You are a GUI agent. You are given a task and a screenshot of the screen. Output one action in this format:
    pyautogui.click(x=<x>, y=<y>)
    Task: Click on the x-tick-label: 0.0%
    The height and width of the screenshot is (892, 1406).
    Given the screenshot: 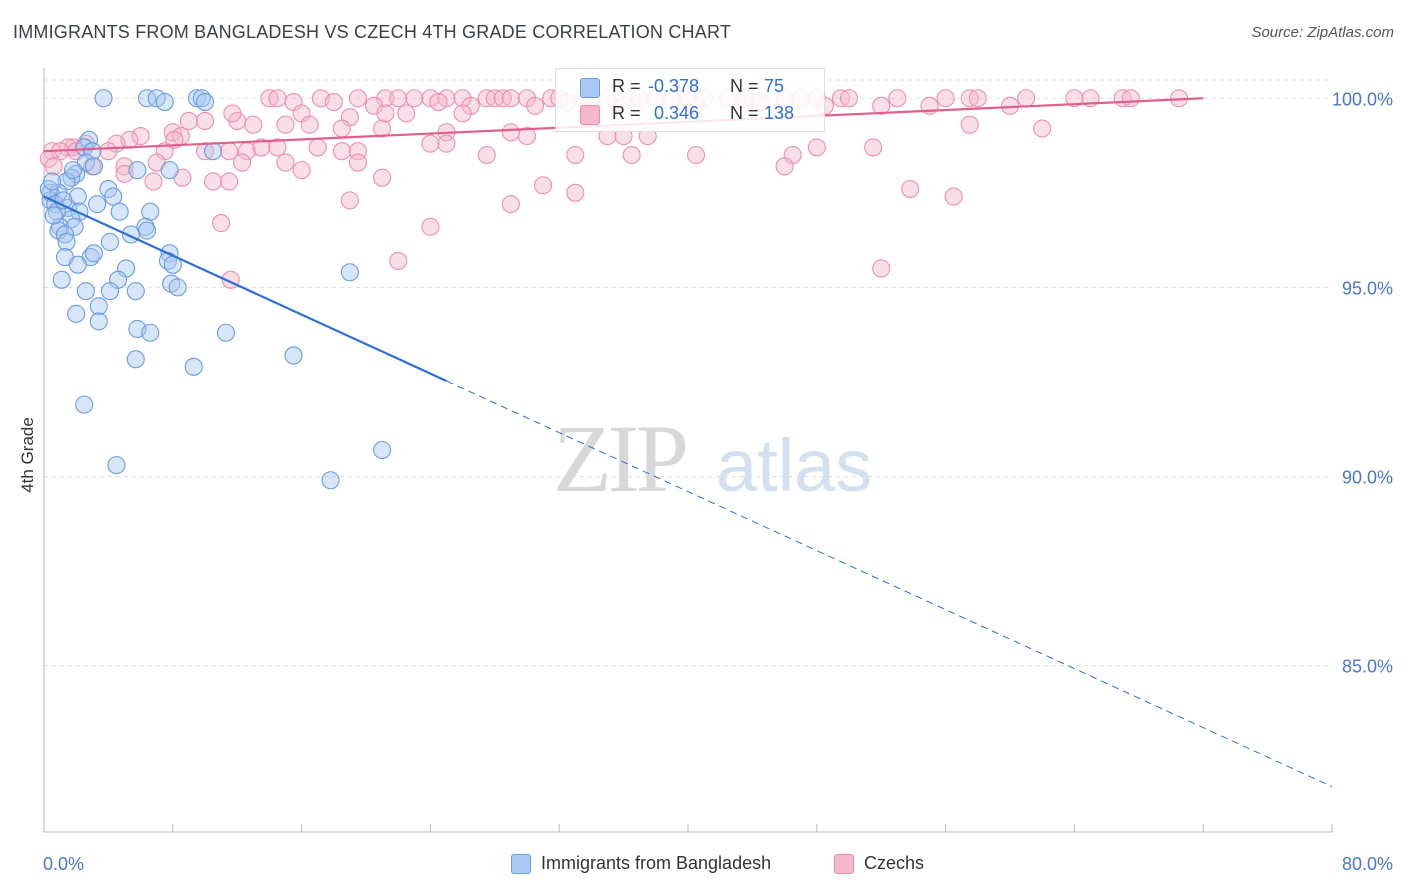 What is the action you would take?
    pyautogui.click(x=63, y=864)
    